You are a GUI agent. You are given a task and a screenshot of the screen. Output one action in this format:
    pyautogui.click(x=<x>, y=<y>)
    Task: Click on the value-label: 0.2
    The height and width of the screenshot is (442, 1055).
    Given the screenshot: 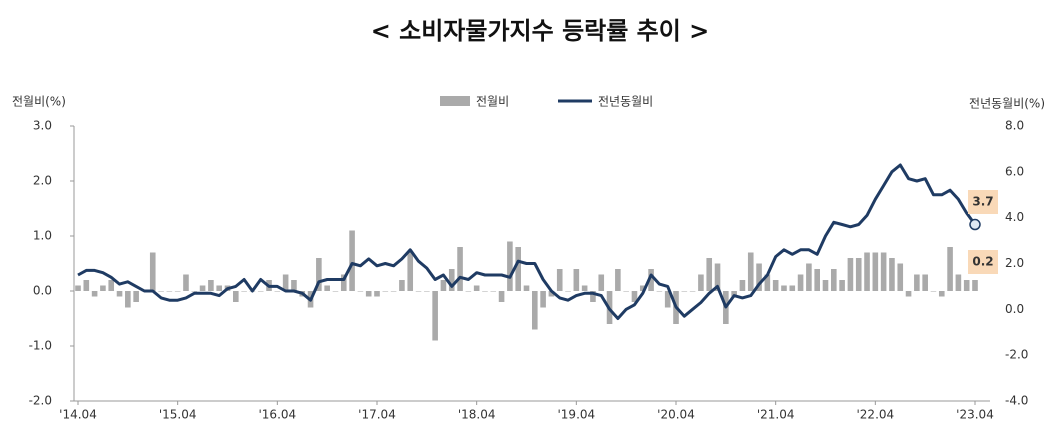 What is the action you would take?
    pyautogui.click(x=982, y=262)
    